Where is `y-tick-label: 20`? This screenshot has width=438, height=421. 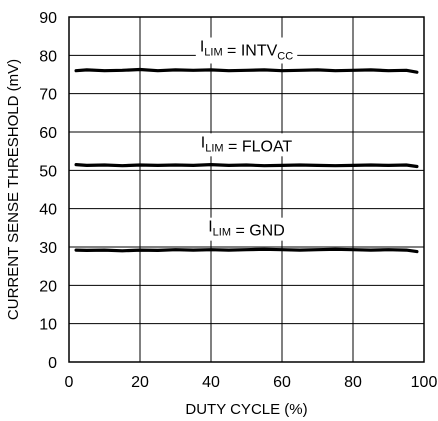
y-tick-label: 20 is located at coordinates (48, 286).